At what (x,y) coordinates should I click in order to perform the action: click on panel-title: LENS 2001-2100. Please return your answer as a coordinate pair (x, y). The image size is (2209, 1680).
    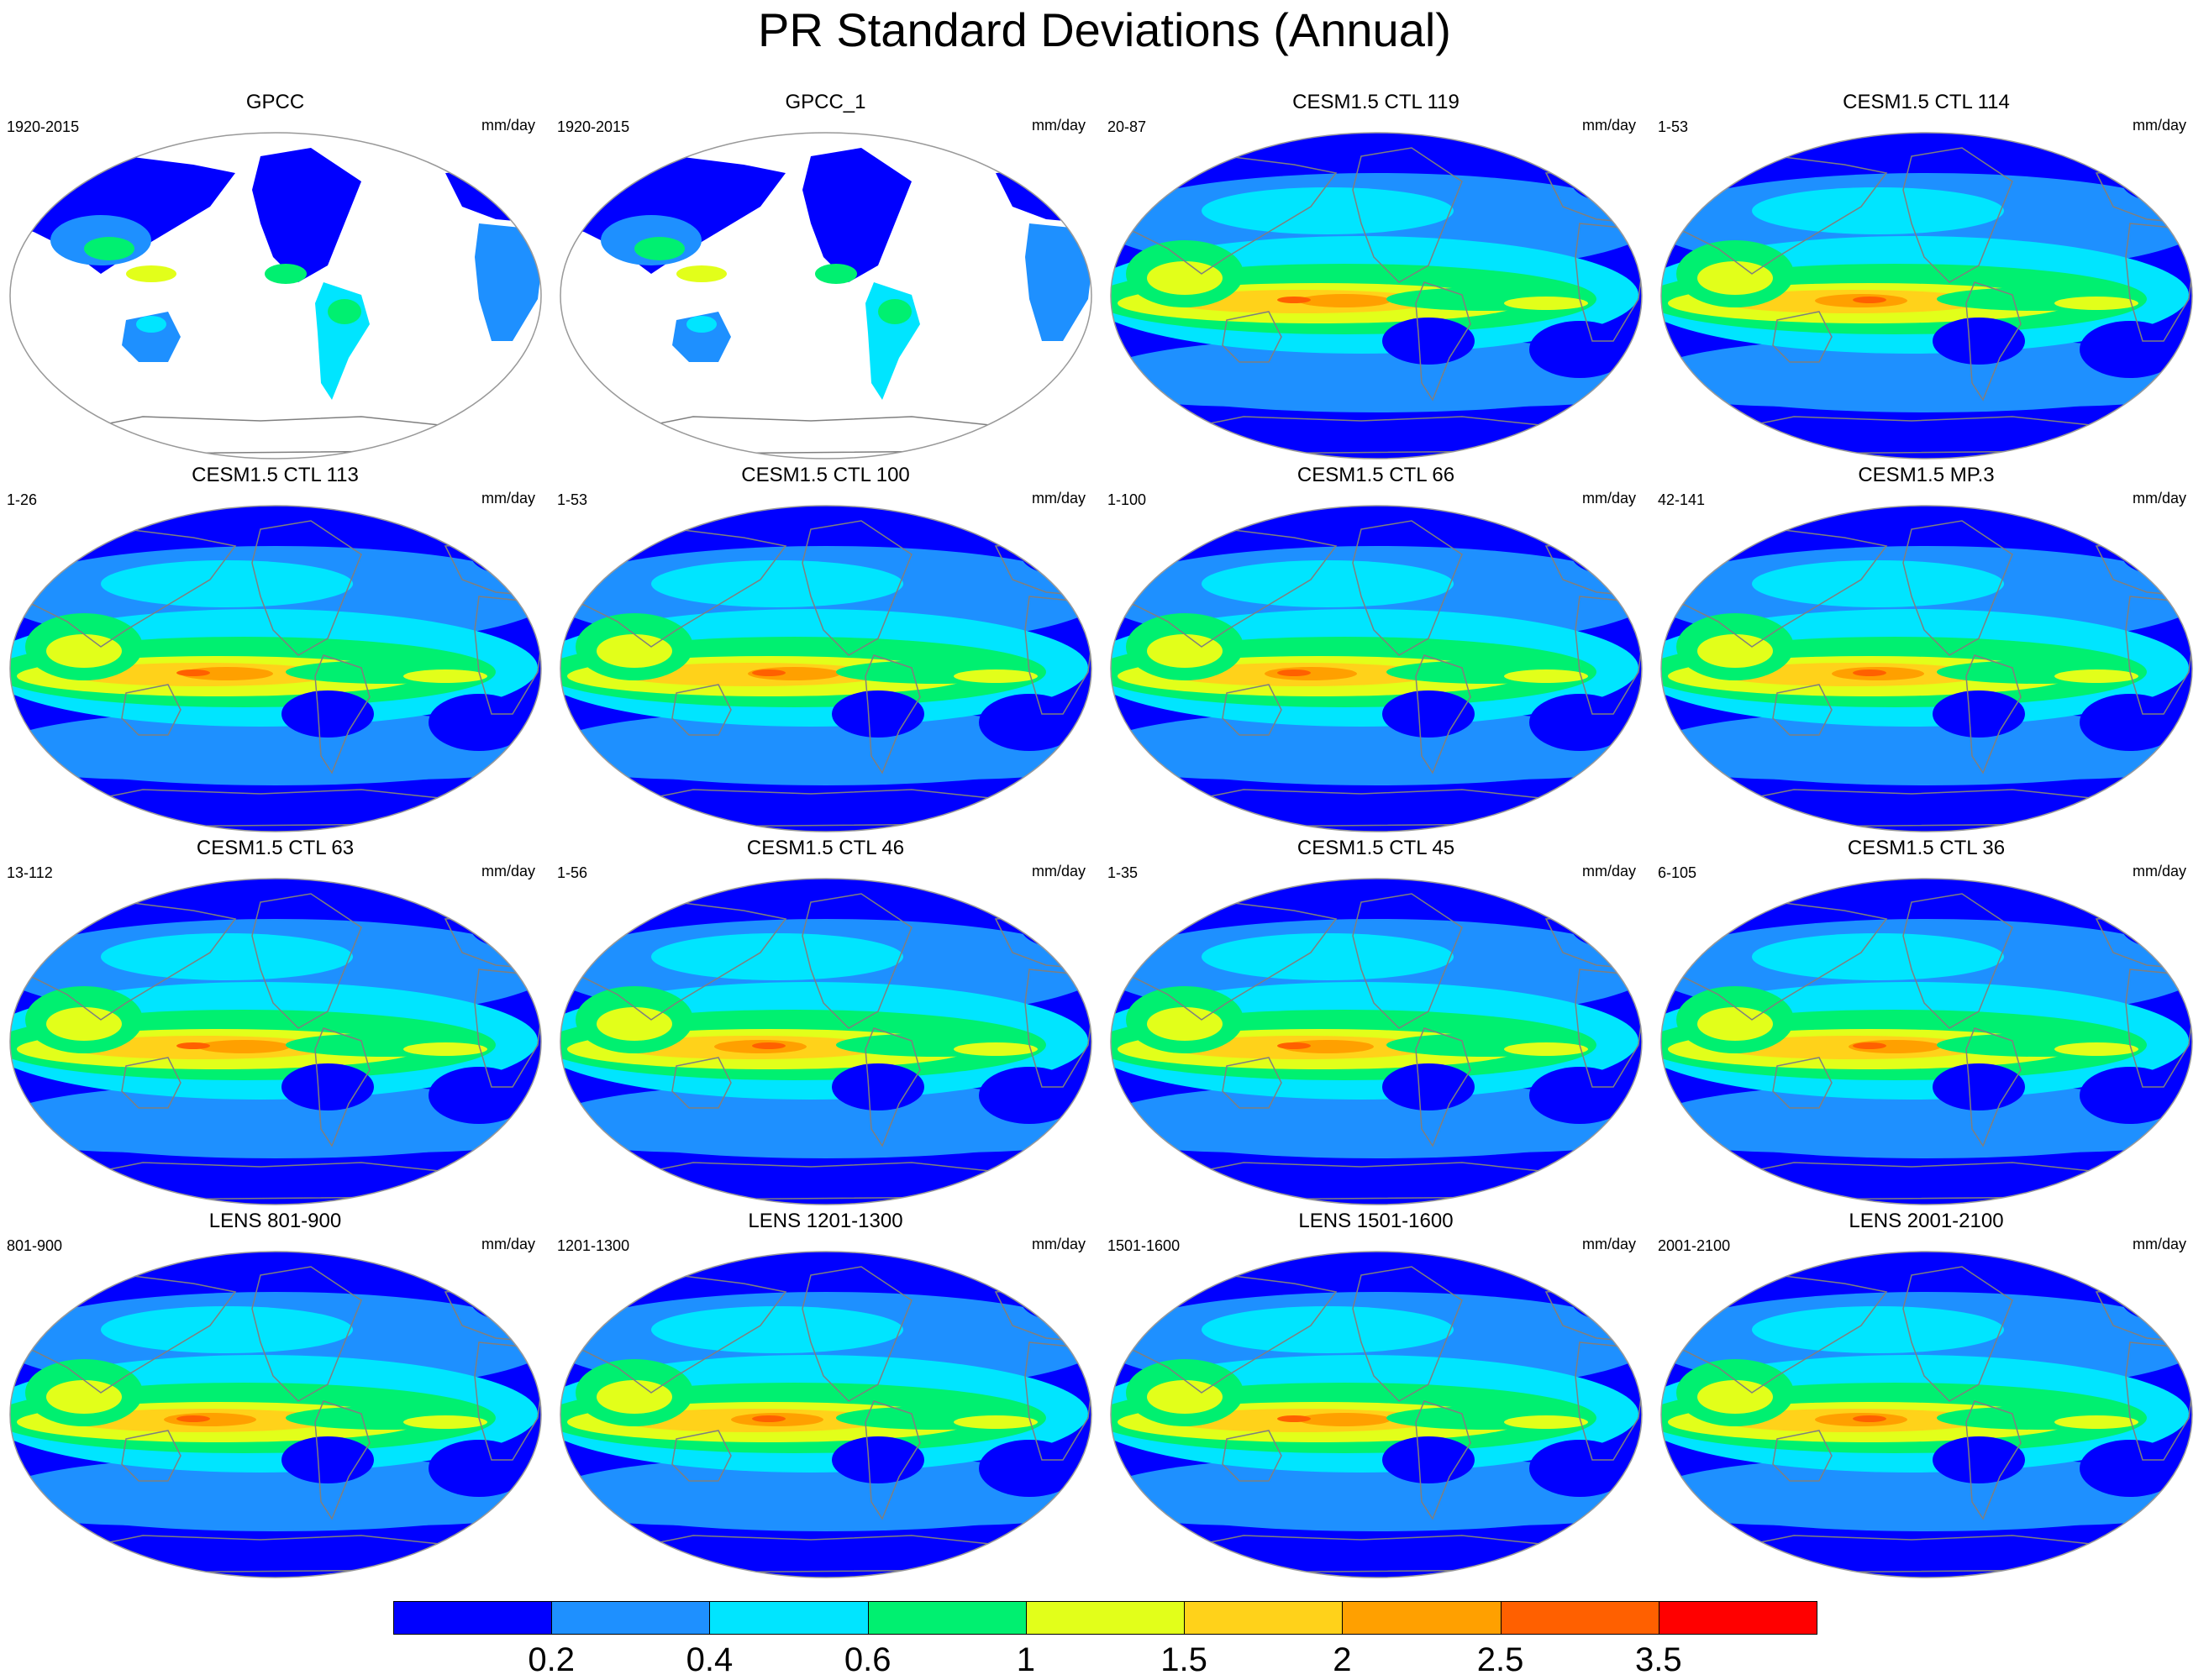
    Looking at the image, I should click on (1926, 1221).